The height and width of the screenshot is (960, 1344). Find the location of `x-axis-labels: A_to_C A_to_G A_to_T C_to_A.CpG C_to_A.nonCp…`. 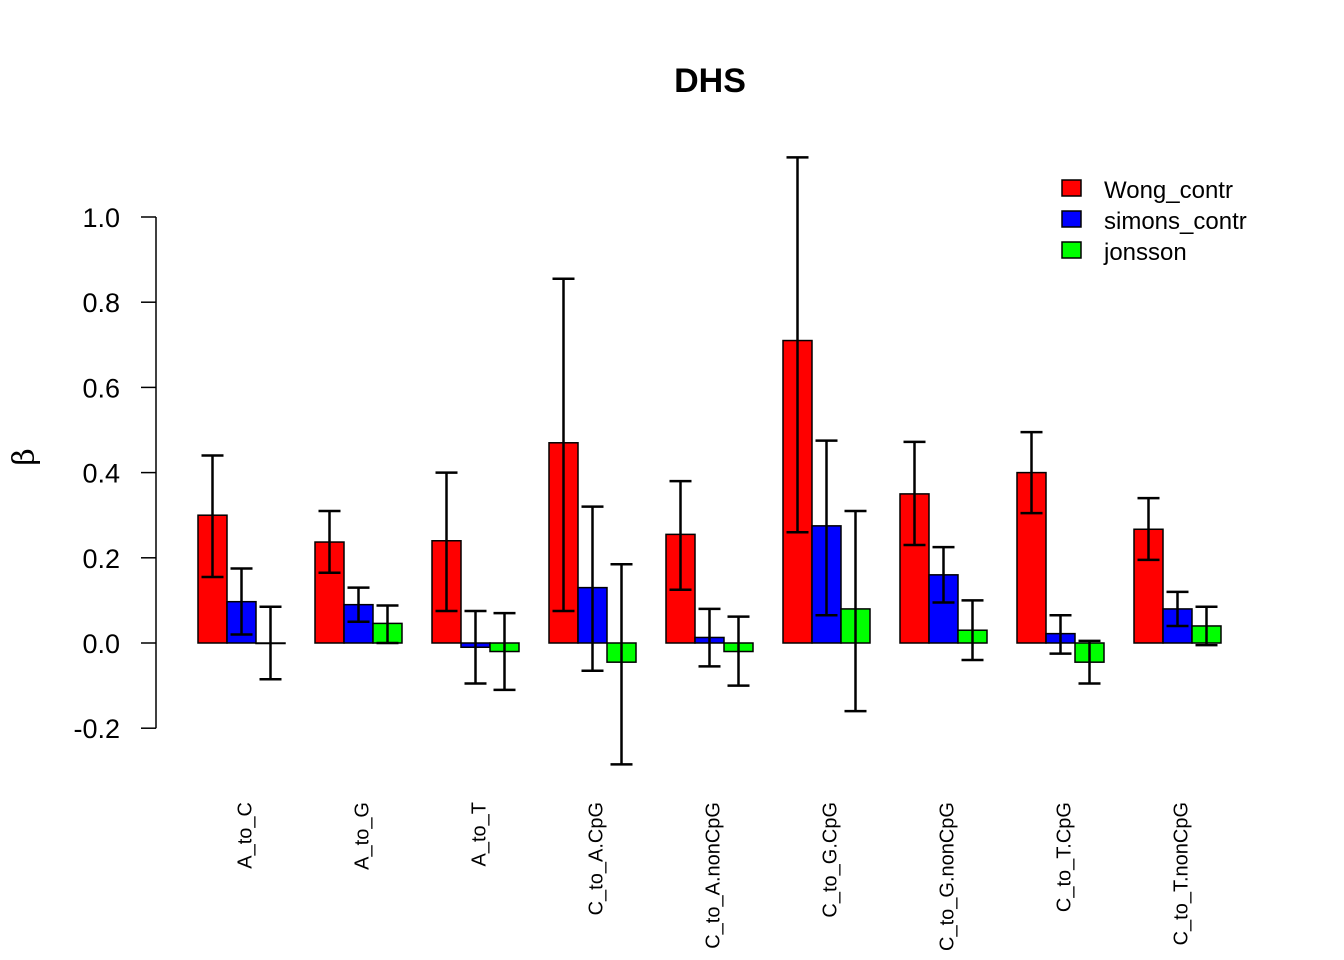

x-axis-labels: A_to_C A_to_G A_to_T C_to_A.CpG C_to_A.nonCp… is located at coordinates (714, 876).